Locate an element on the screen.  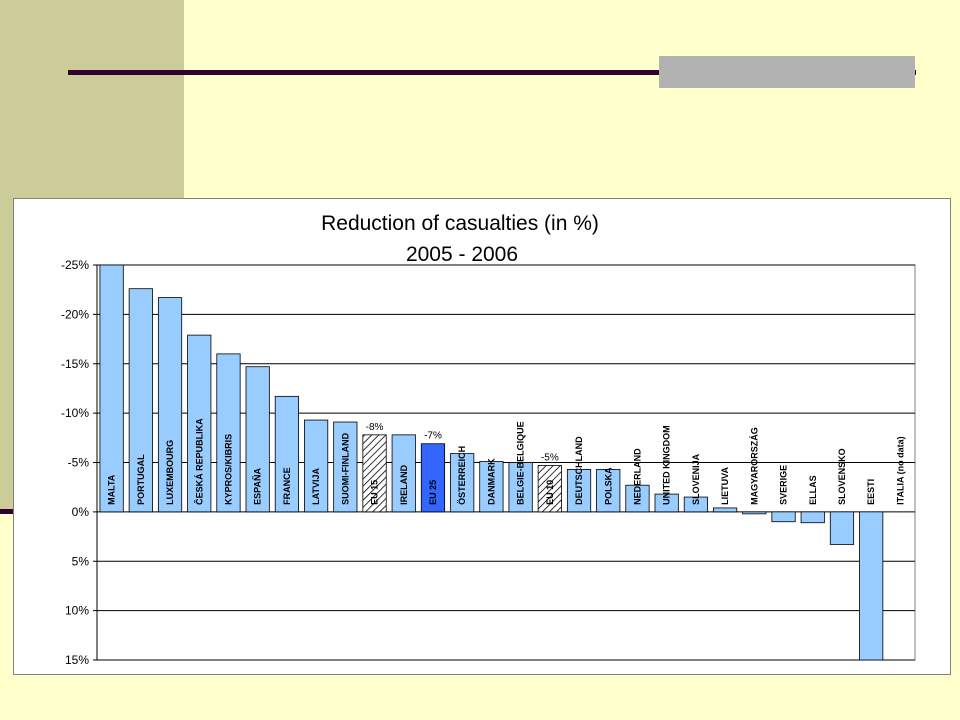
bar-magyarorsz-g is located at coordinates (754, 513).